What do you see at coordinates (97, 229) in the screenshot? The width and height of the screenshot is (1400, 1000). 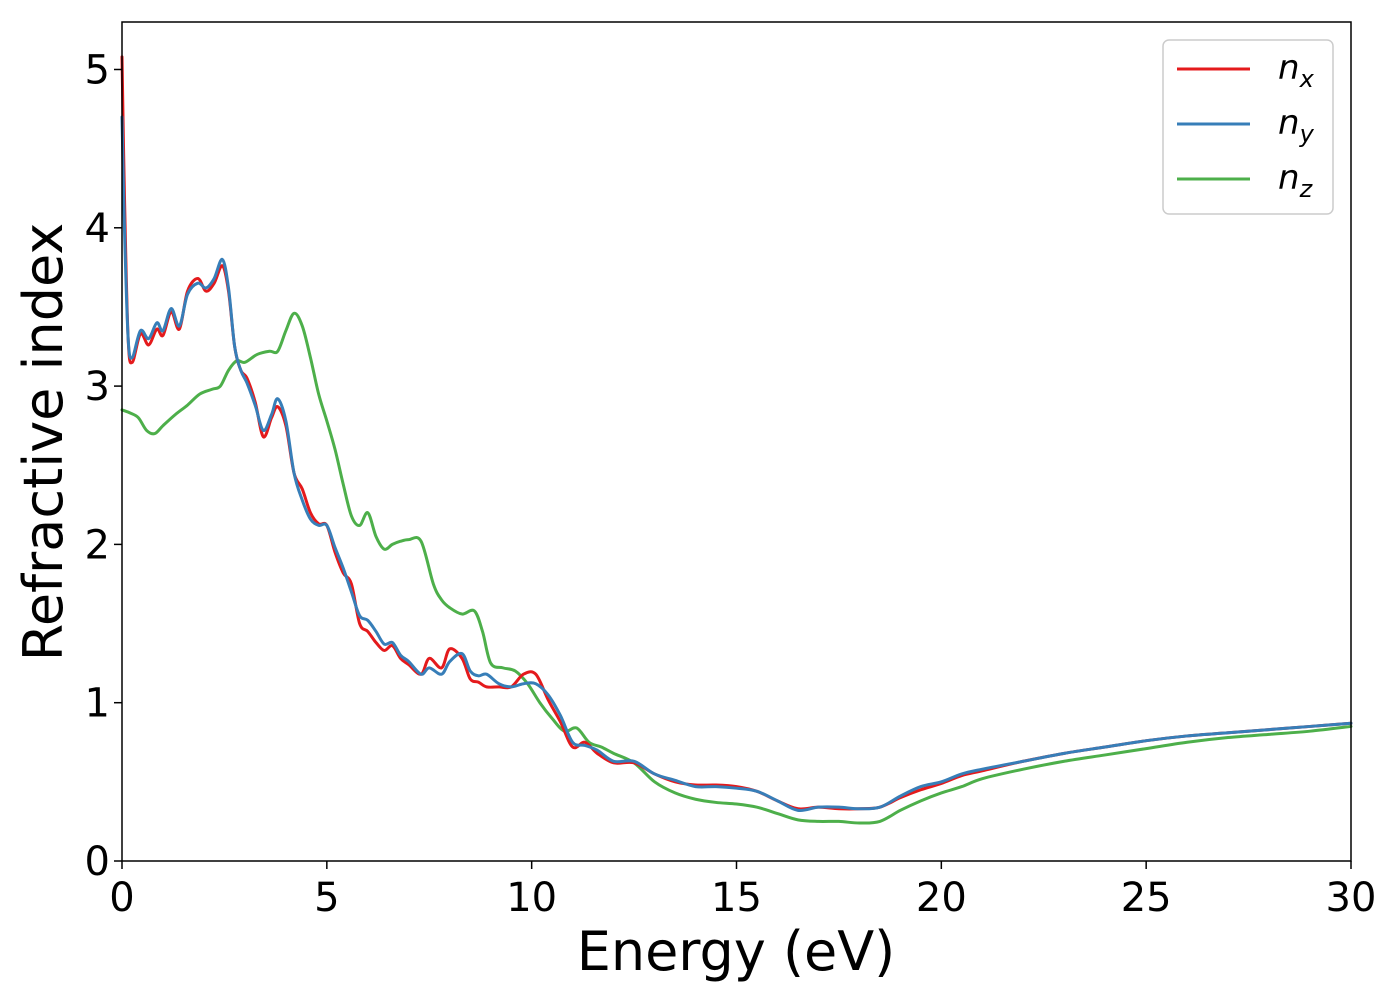 I see `y-tick-label: 4` at bounding box center [97, 229].